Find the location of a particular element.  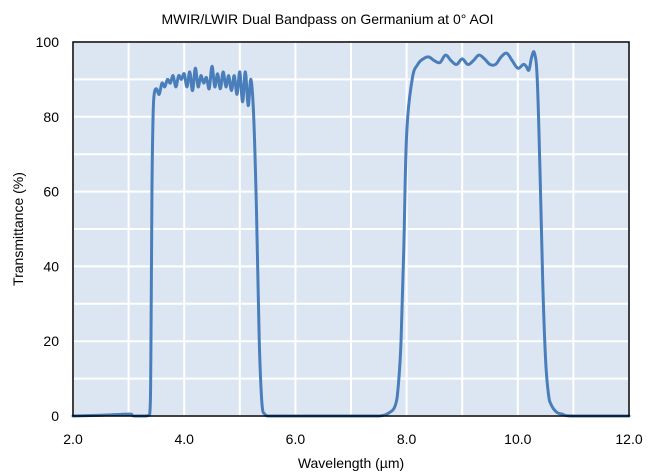

y-tick-label: 0 is located at coordinates (55, 416).